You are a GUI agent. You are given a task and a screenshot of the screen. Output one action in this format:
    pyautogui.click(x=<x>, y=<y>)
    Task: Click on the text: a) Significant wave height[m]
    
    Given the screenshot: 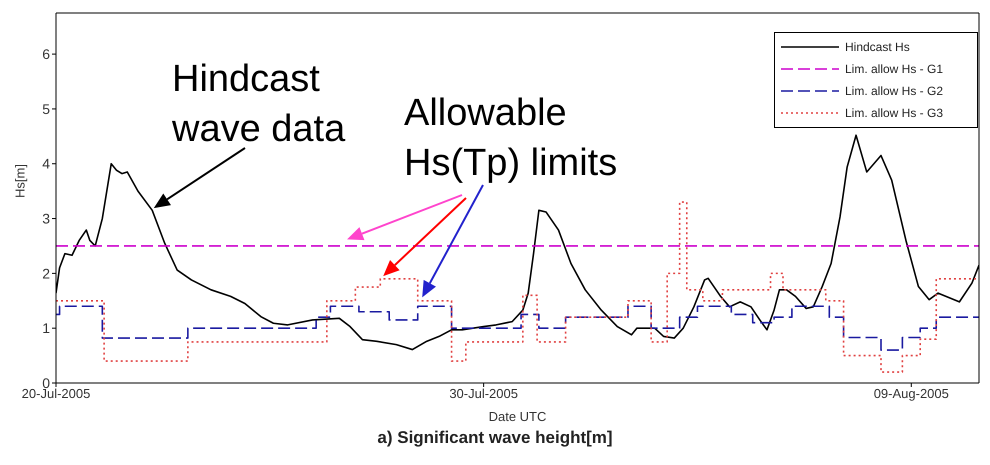 What is the action you would take?
    pyautogui.click(x=495, y=438)
    